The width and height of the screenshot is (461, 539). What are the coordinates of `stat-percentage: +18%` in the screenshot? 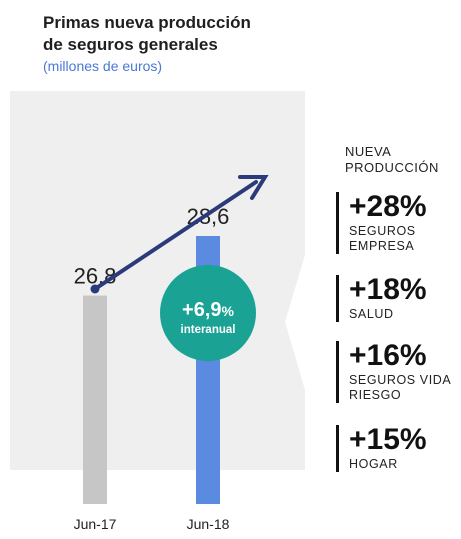 It's located at (388, 289).